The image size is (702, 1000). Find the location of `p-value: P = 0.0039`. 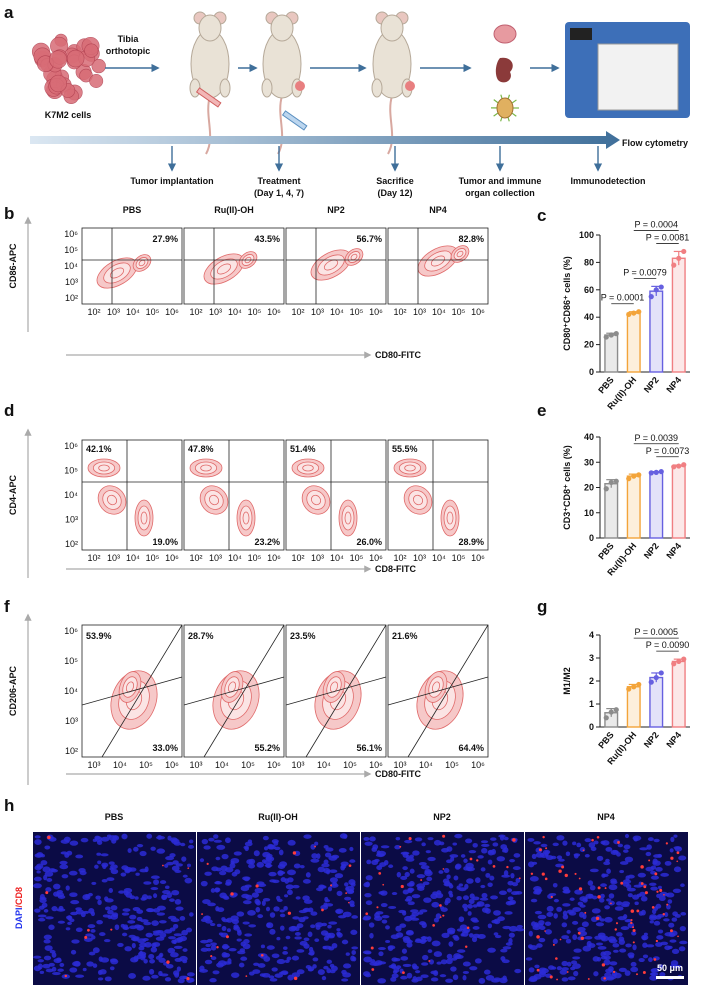

p-value: P = 0.0039 is located at coordinates (656, 438).